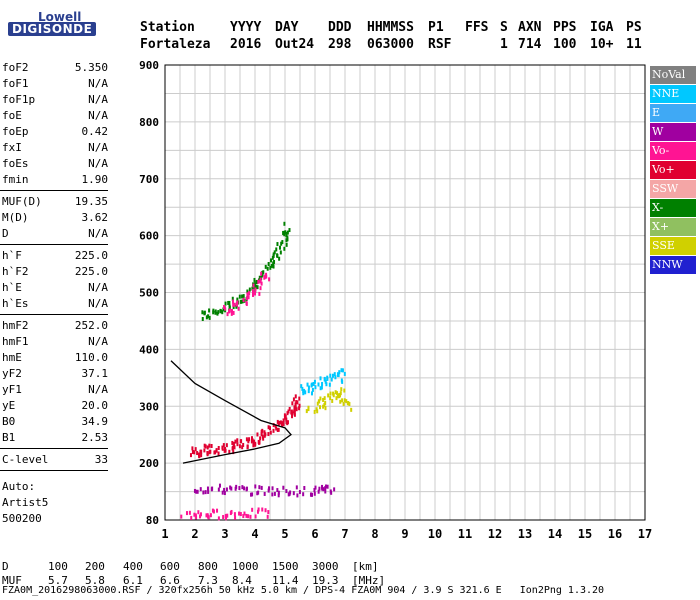 The image size is (700, 600). I want to click on legend-item: W, so click(673, 132).